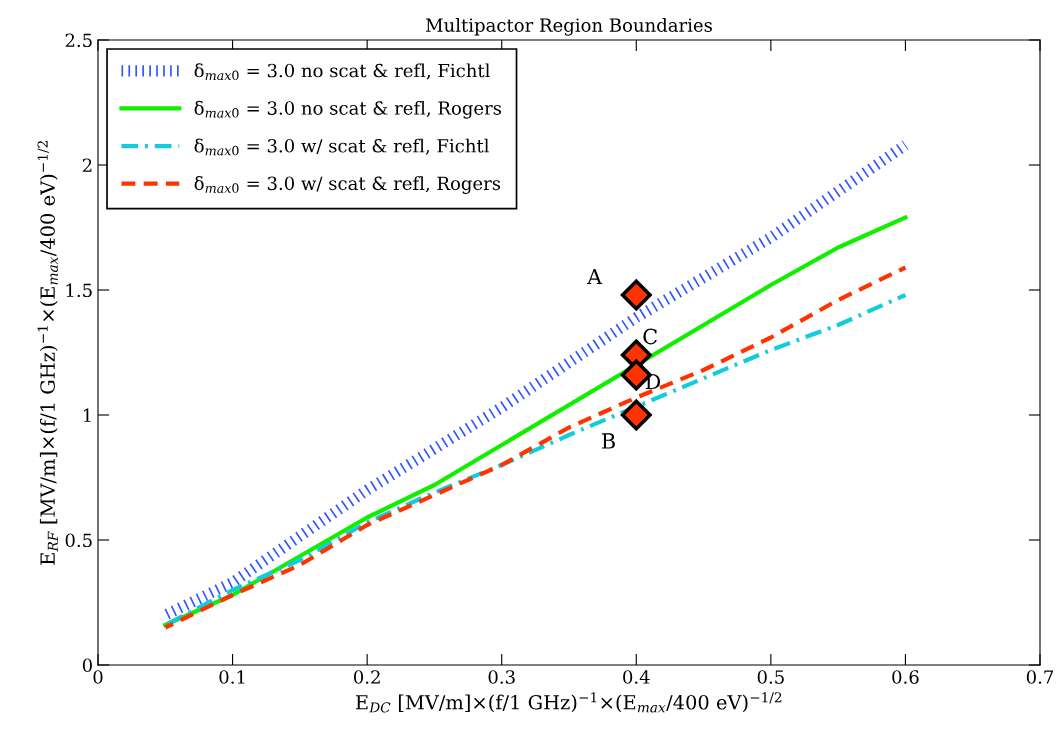 The width and height of the screenshot is (1058, 746). What do you see at coordinates (87, 165) in the screenshot?
I see `y-tick-label: 2` at bounding box center [87, 165].